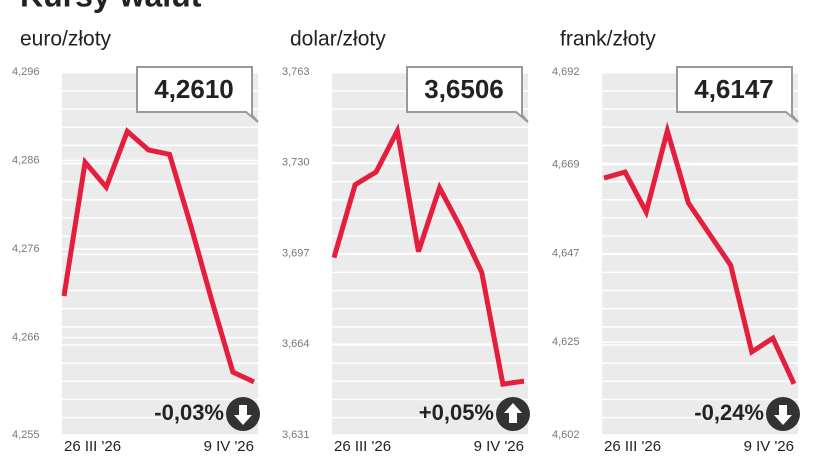  Describe the element at coordinates (566, 165) in the screenshot. I see `y-tick-label: 4,669` at that location.